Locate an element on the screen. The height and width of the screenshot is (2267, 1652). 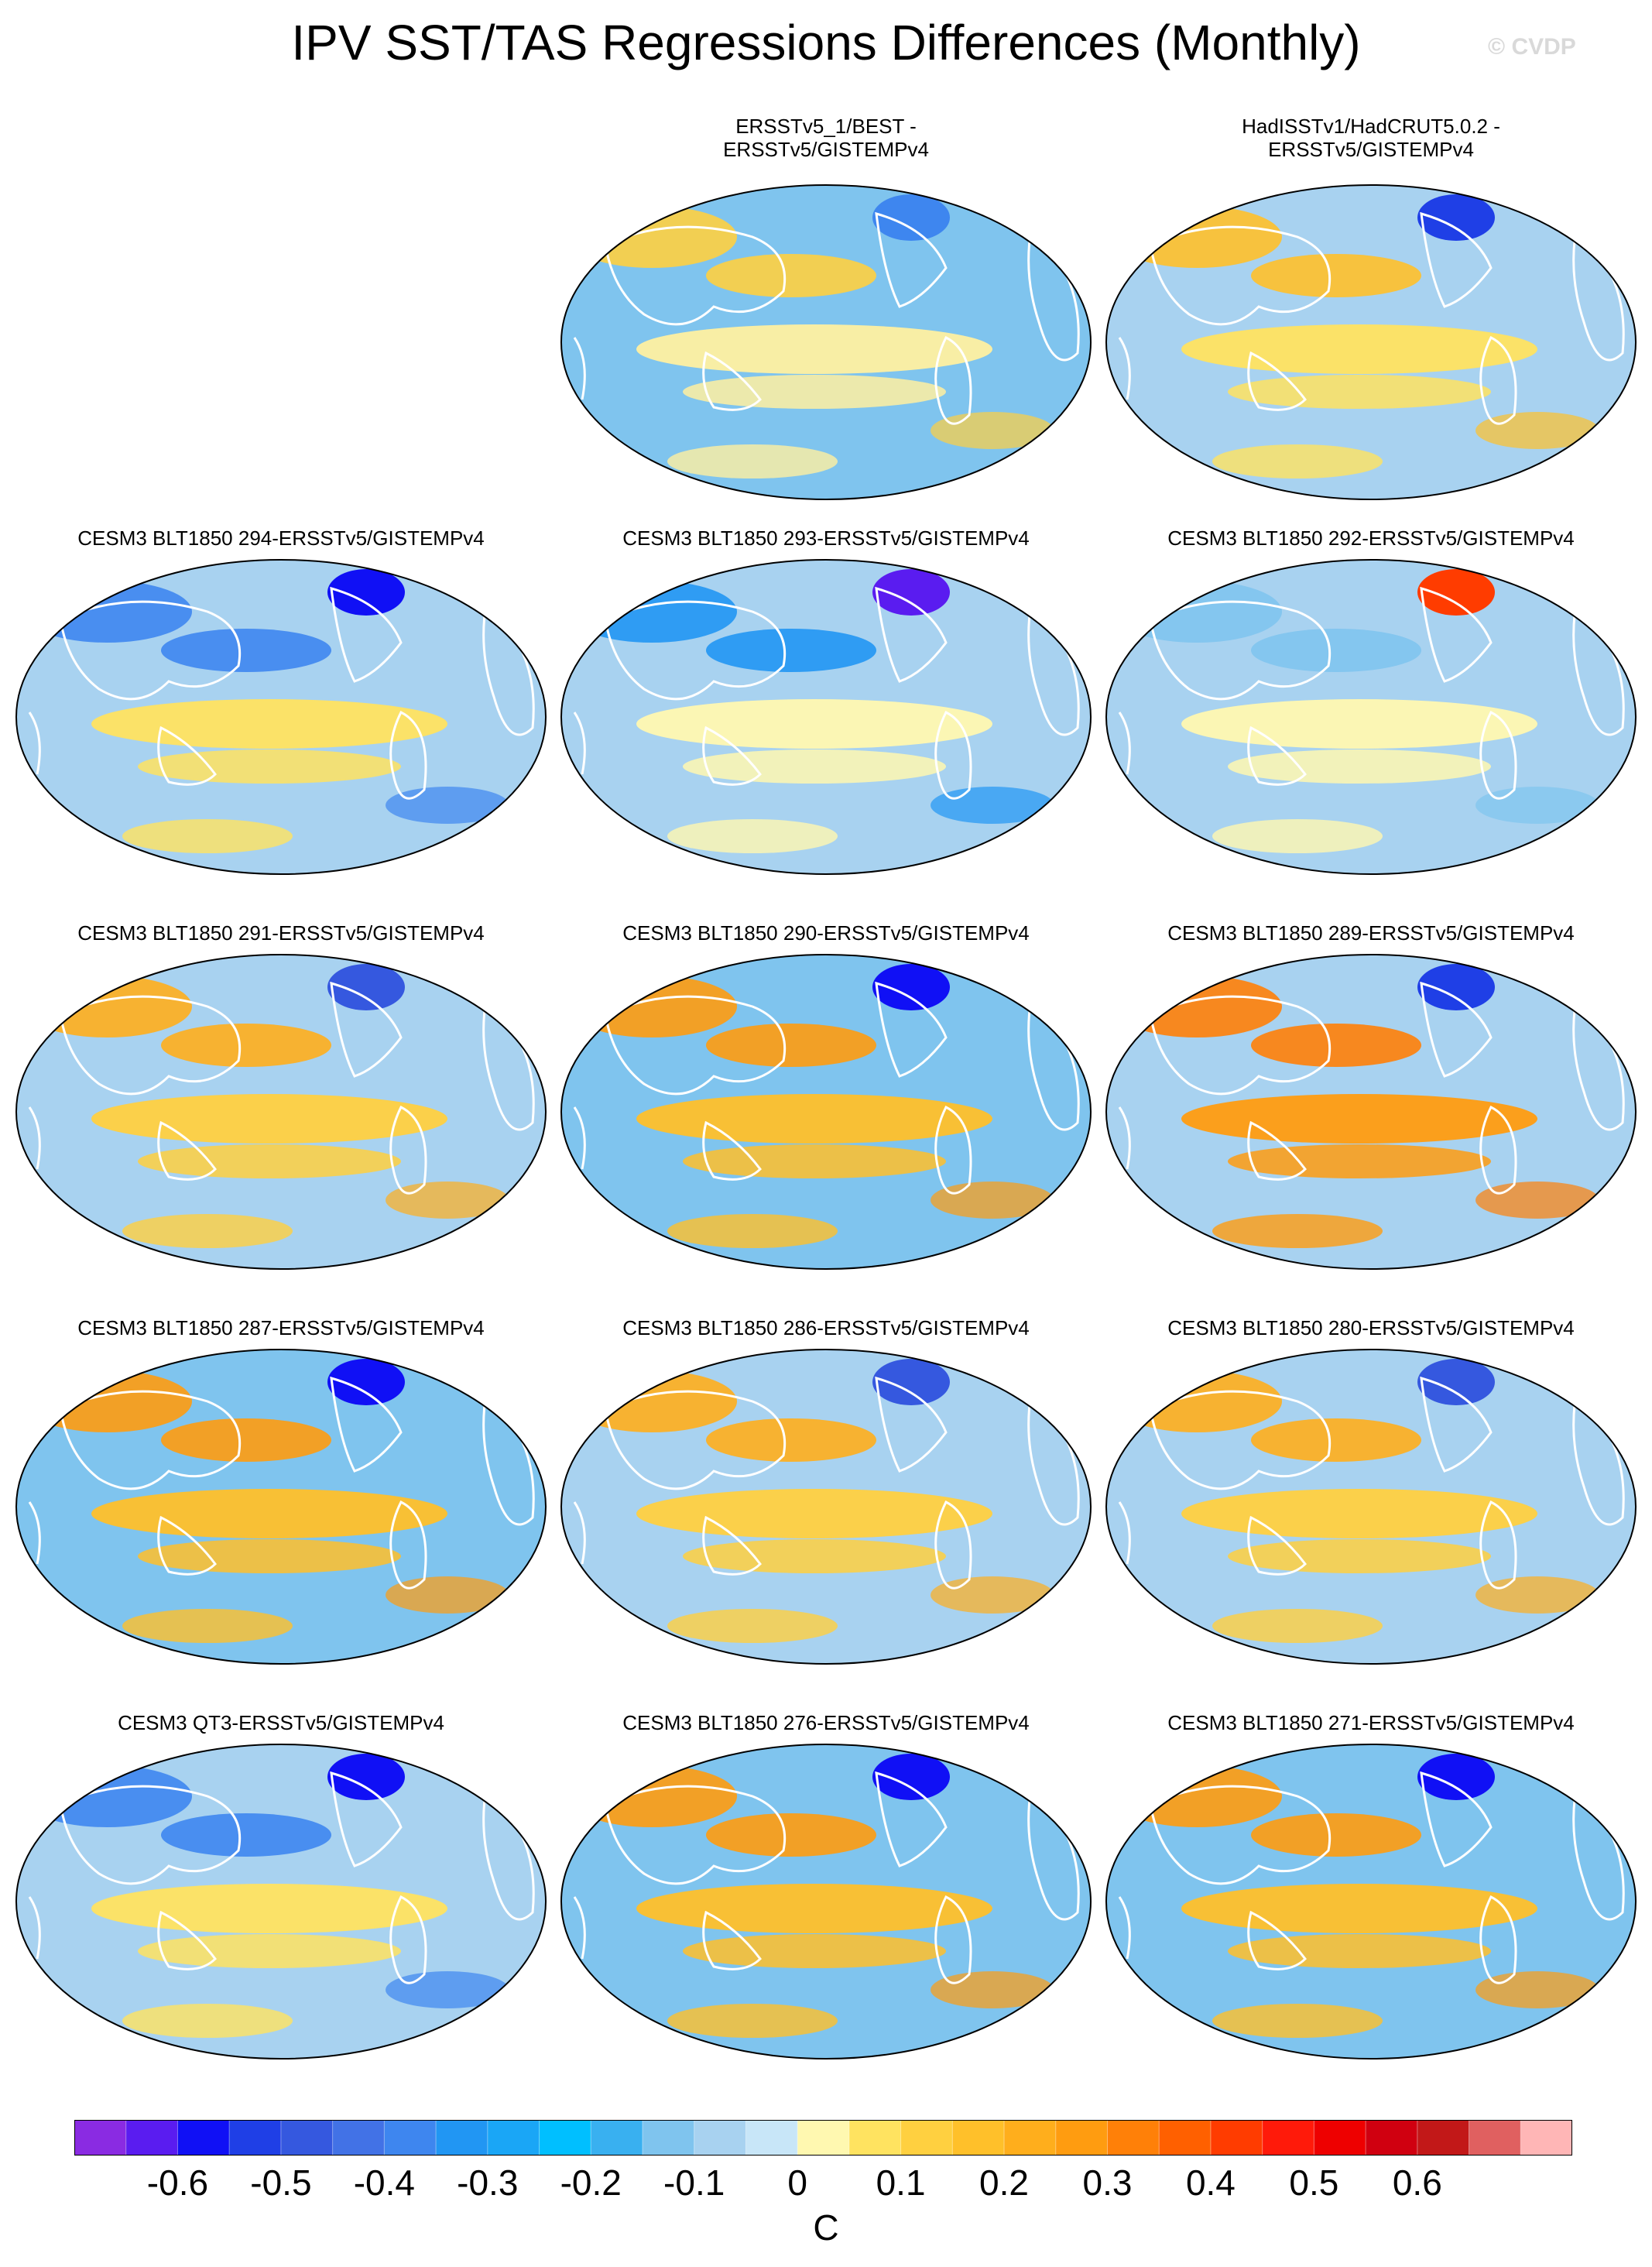
panel-title: CESM3 BLT1850 293-ERSSTv5/GISTEMPv4 is located at coordinates (826, 538).